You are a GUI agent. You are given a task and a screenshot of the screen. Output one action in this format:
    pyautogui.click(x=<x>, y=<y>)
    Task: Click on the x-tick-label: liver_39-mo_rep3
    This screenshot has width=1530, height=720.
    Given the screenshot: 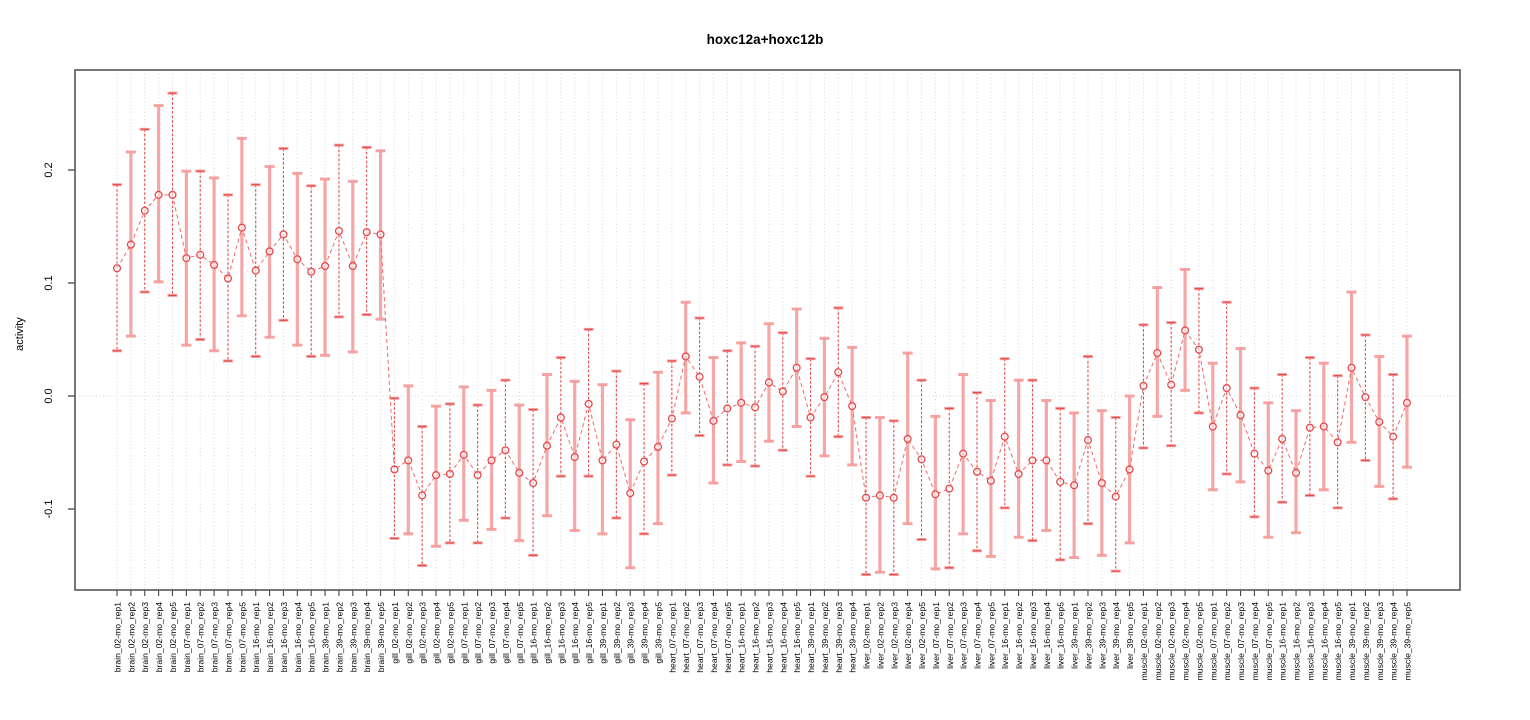 What is the action you would take?
    pyautogui.click(x=1102, y=635)
    